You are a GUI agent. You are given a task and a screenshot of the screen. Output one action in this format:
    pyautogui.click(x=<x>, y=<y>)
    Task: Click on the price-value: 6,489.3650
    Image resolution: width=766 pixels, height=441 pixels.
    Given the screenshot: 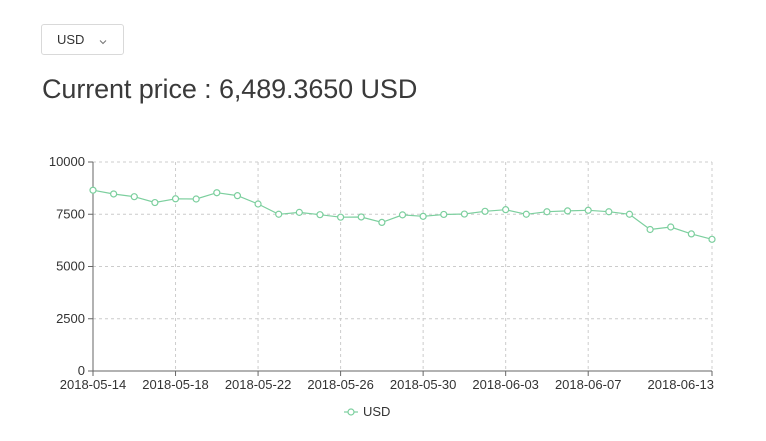 What is the action you would take?
    pyautogui.click(x=286, y=89)
    